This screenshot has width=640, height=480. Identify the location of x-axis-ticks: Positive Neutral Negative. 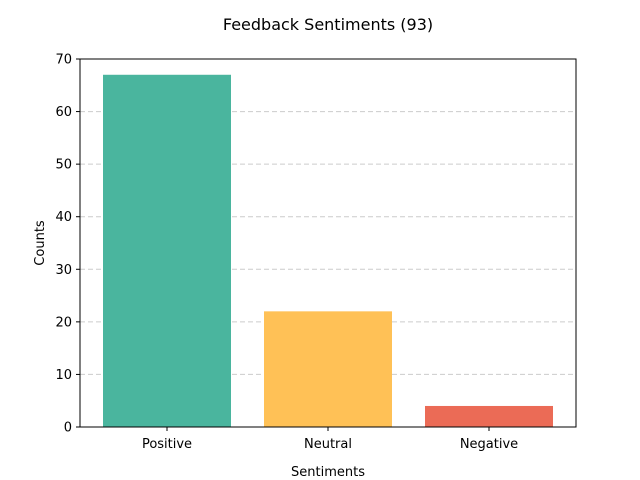
(330, 439).